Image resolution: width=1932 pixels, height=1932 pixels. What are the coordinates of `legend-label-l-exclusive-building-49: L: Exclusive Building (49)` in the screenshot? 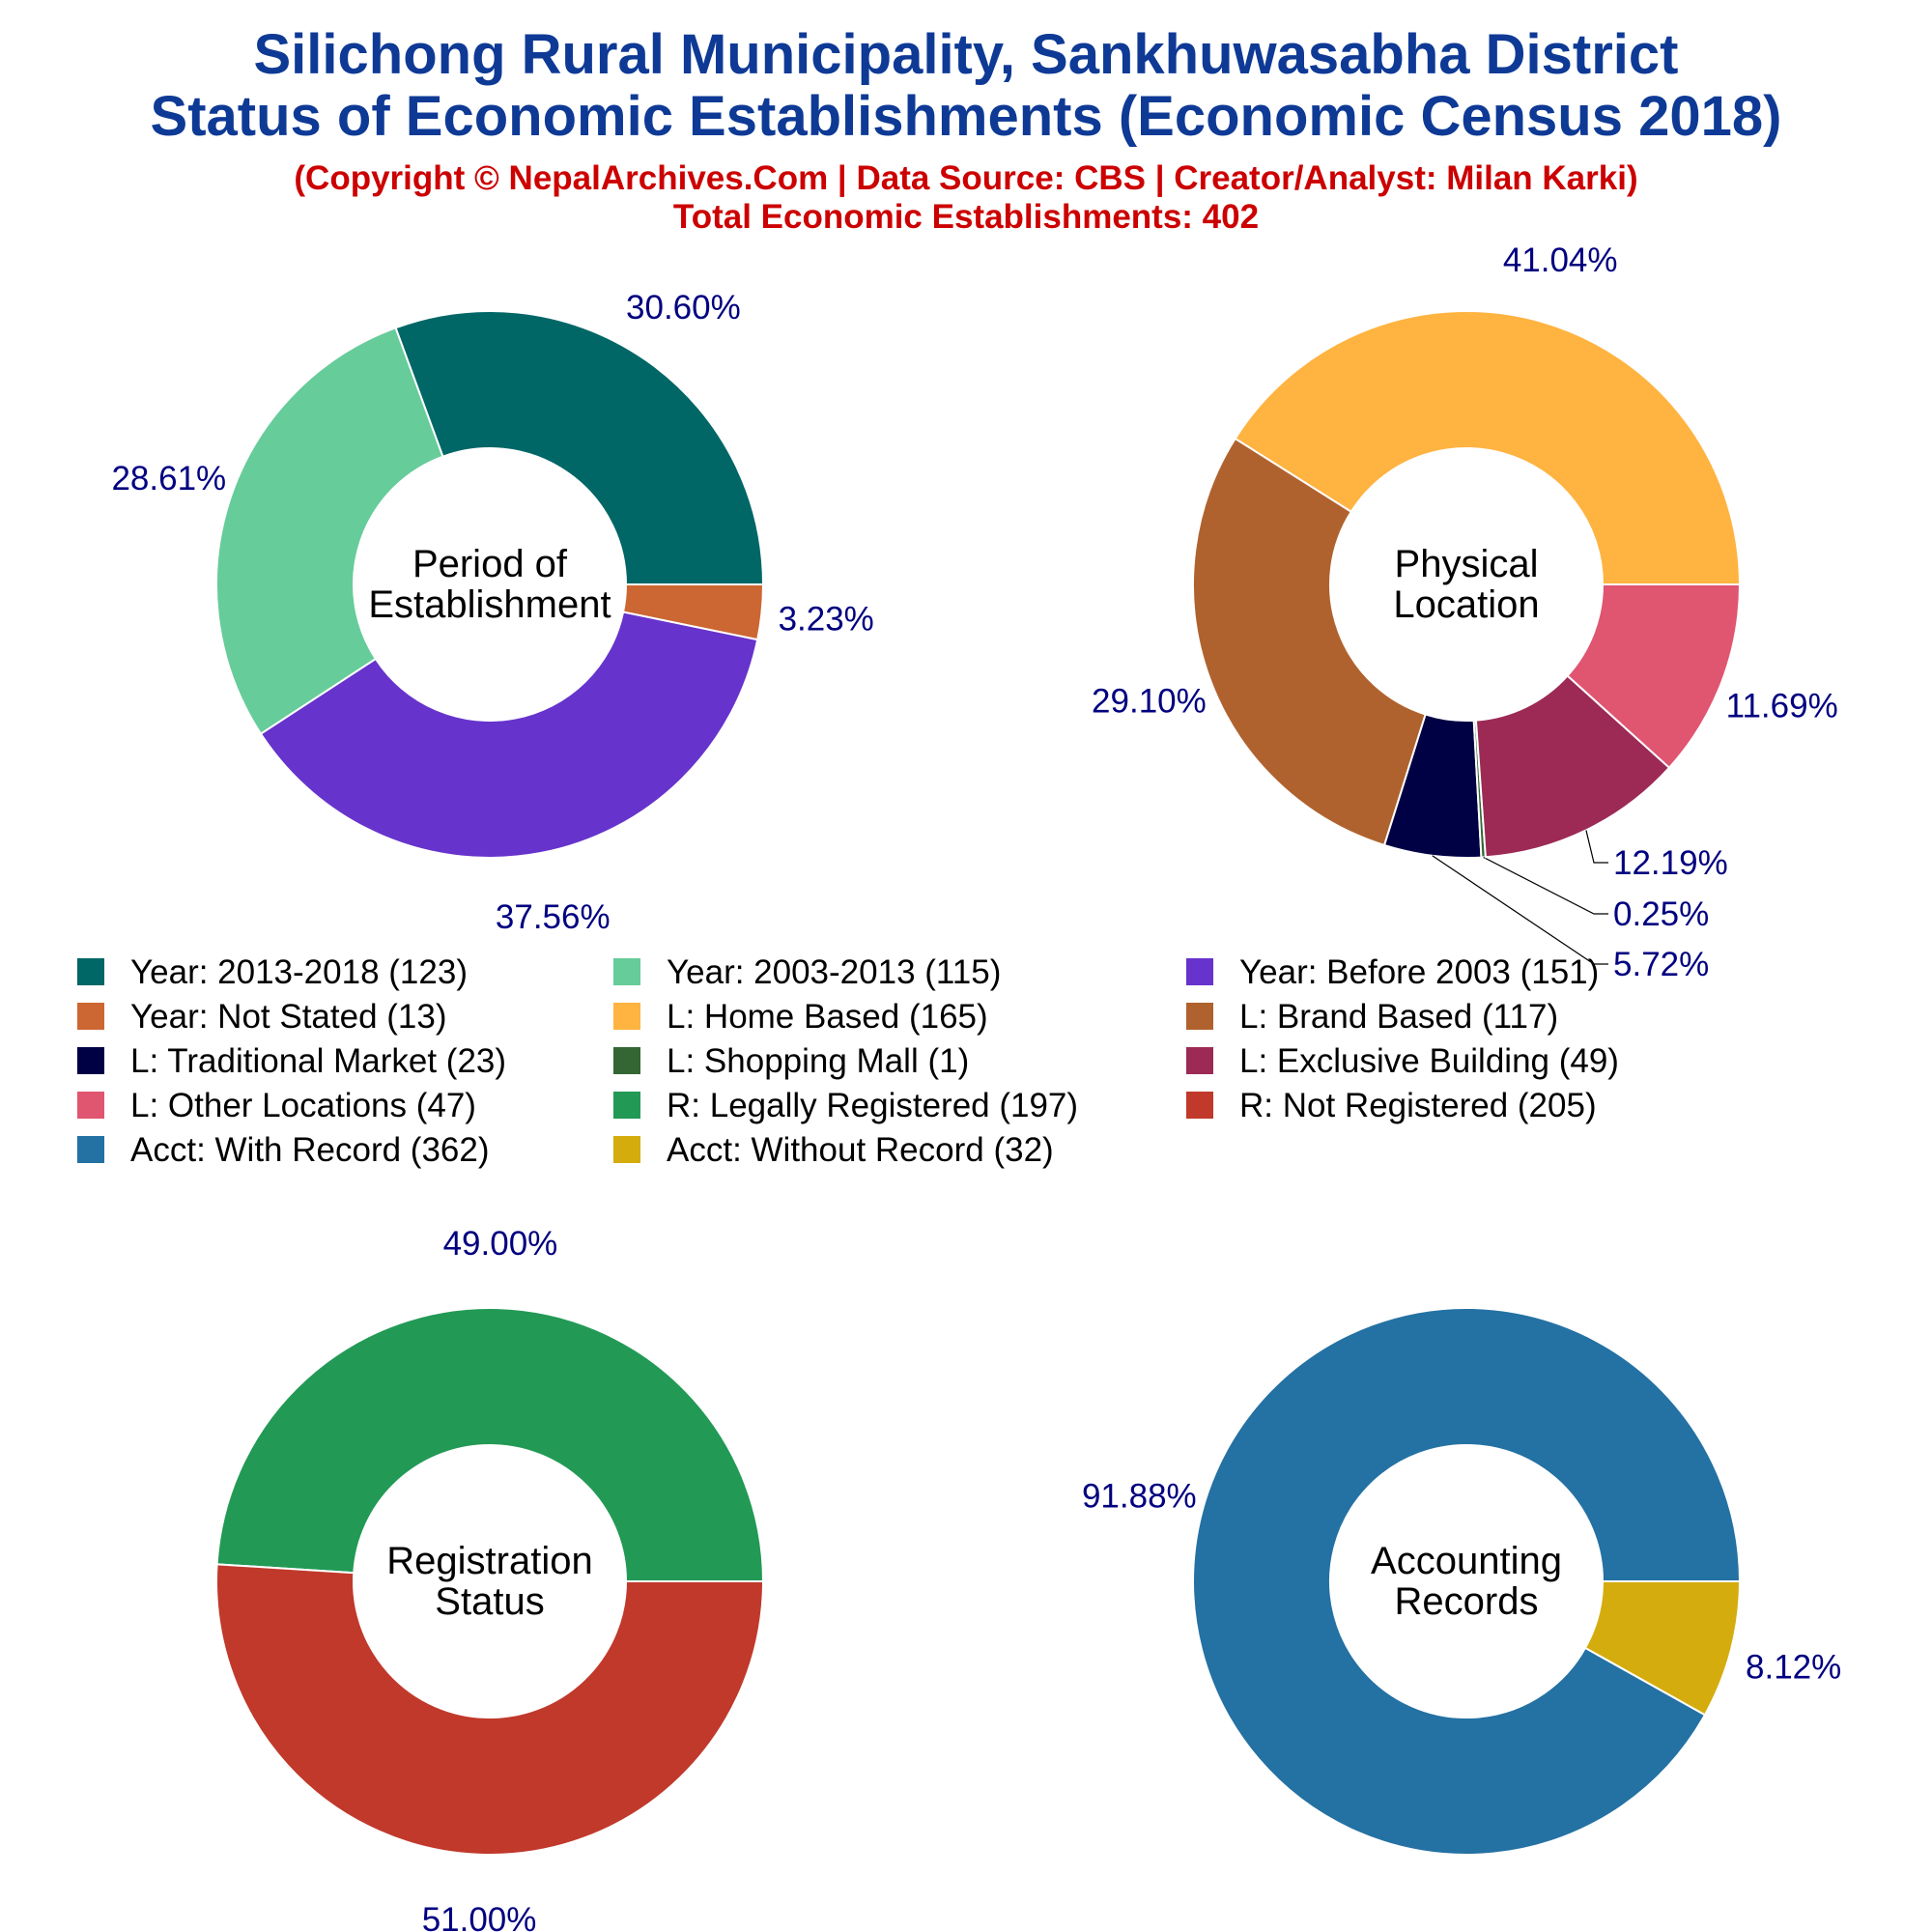 It's located at (1429, 1061).